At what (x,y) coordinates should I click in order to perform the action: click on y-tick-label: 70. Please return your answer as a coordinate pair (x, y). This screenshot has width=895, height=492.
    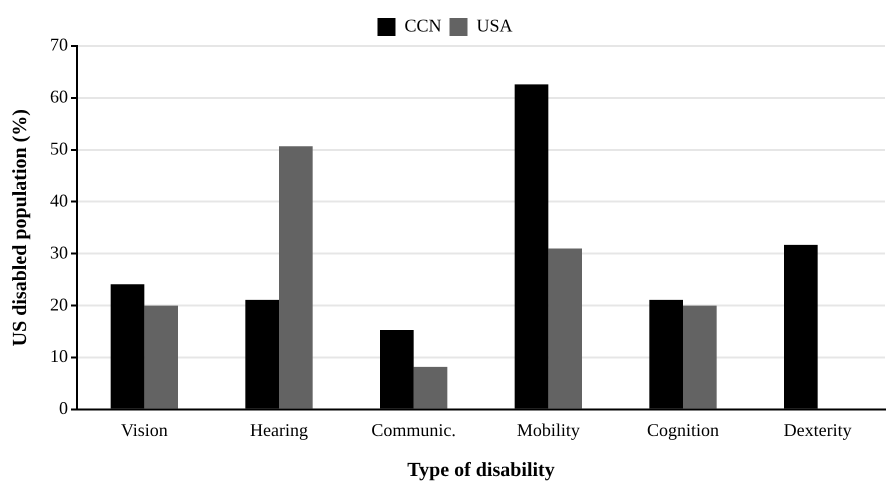
    Looking at the image, I should click on (59, 44).